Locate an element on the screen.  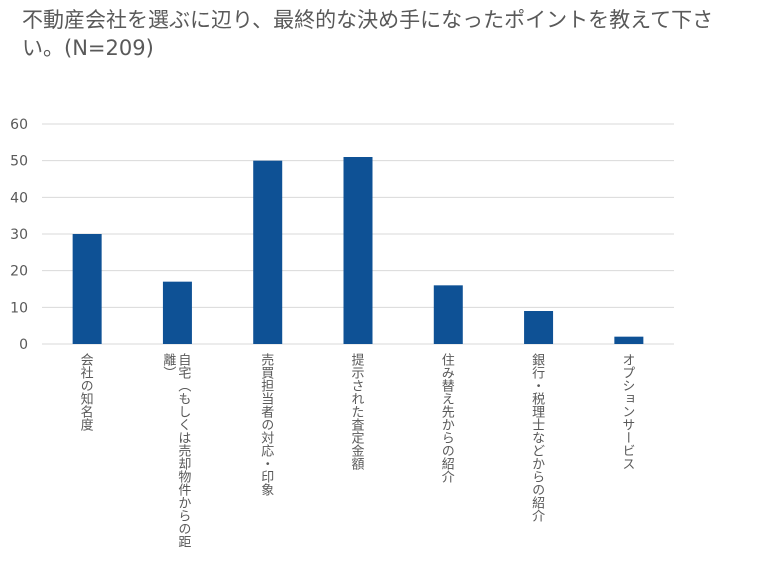
x-category-label: 銀行・税理士などからの紹介 is located at coordinates (537, 437).